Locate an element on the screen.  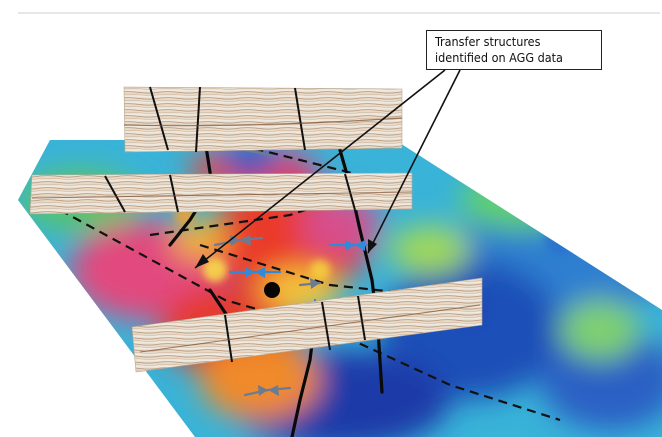
callout-arrowheads is located at coordinates (286, 253).